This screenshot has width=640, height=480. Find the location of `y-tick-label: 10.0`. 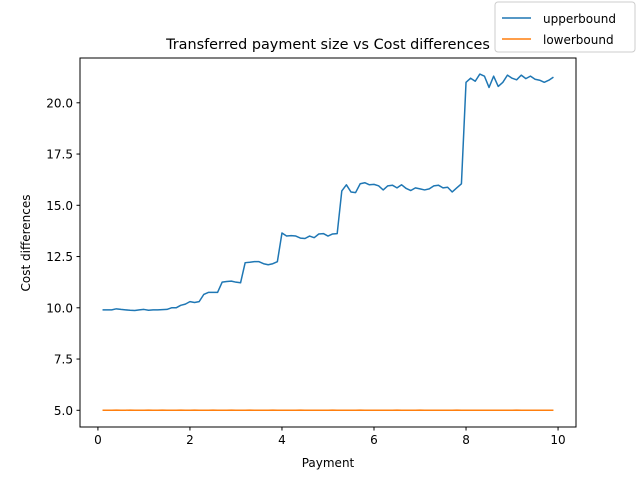

y-tick-label: 10.0 is located at coordinates (59, 308).